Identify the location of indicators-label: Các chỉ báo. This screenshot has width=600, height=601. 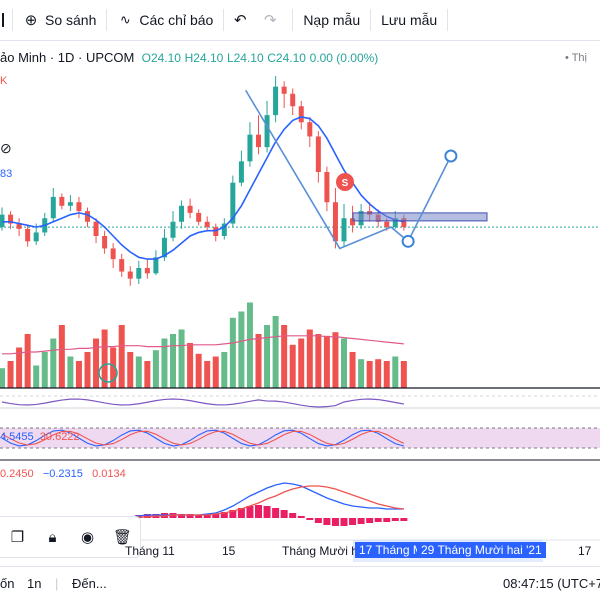
(176, 20).